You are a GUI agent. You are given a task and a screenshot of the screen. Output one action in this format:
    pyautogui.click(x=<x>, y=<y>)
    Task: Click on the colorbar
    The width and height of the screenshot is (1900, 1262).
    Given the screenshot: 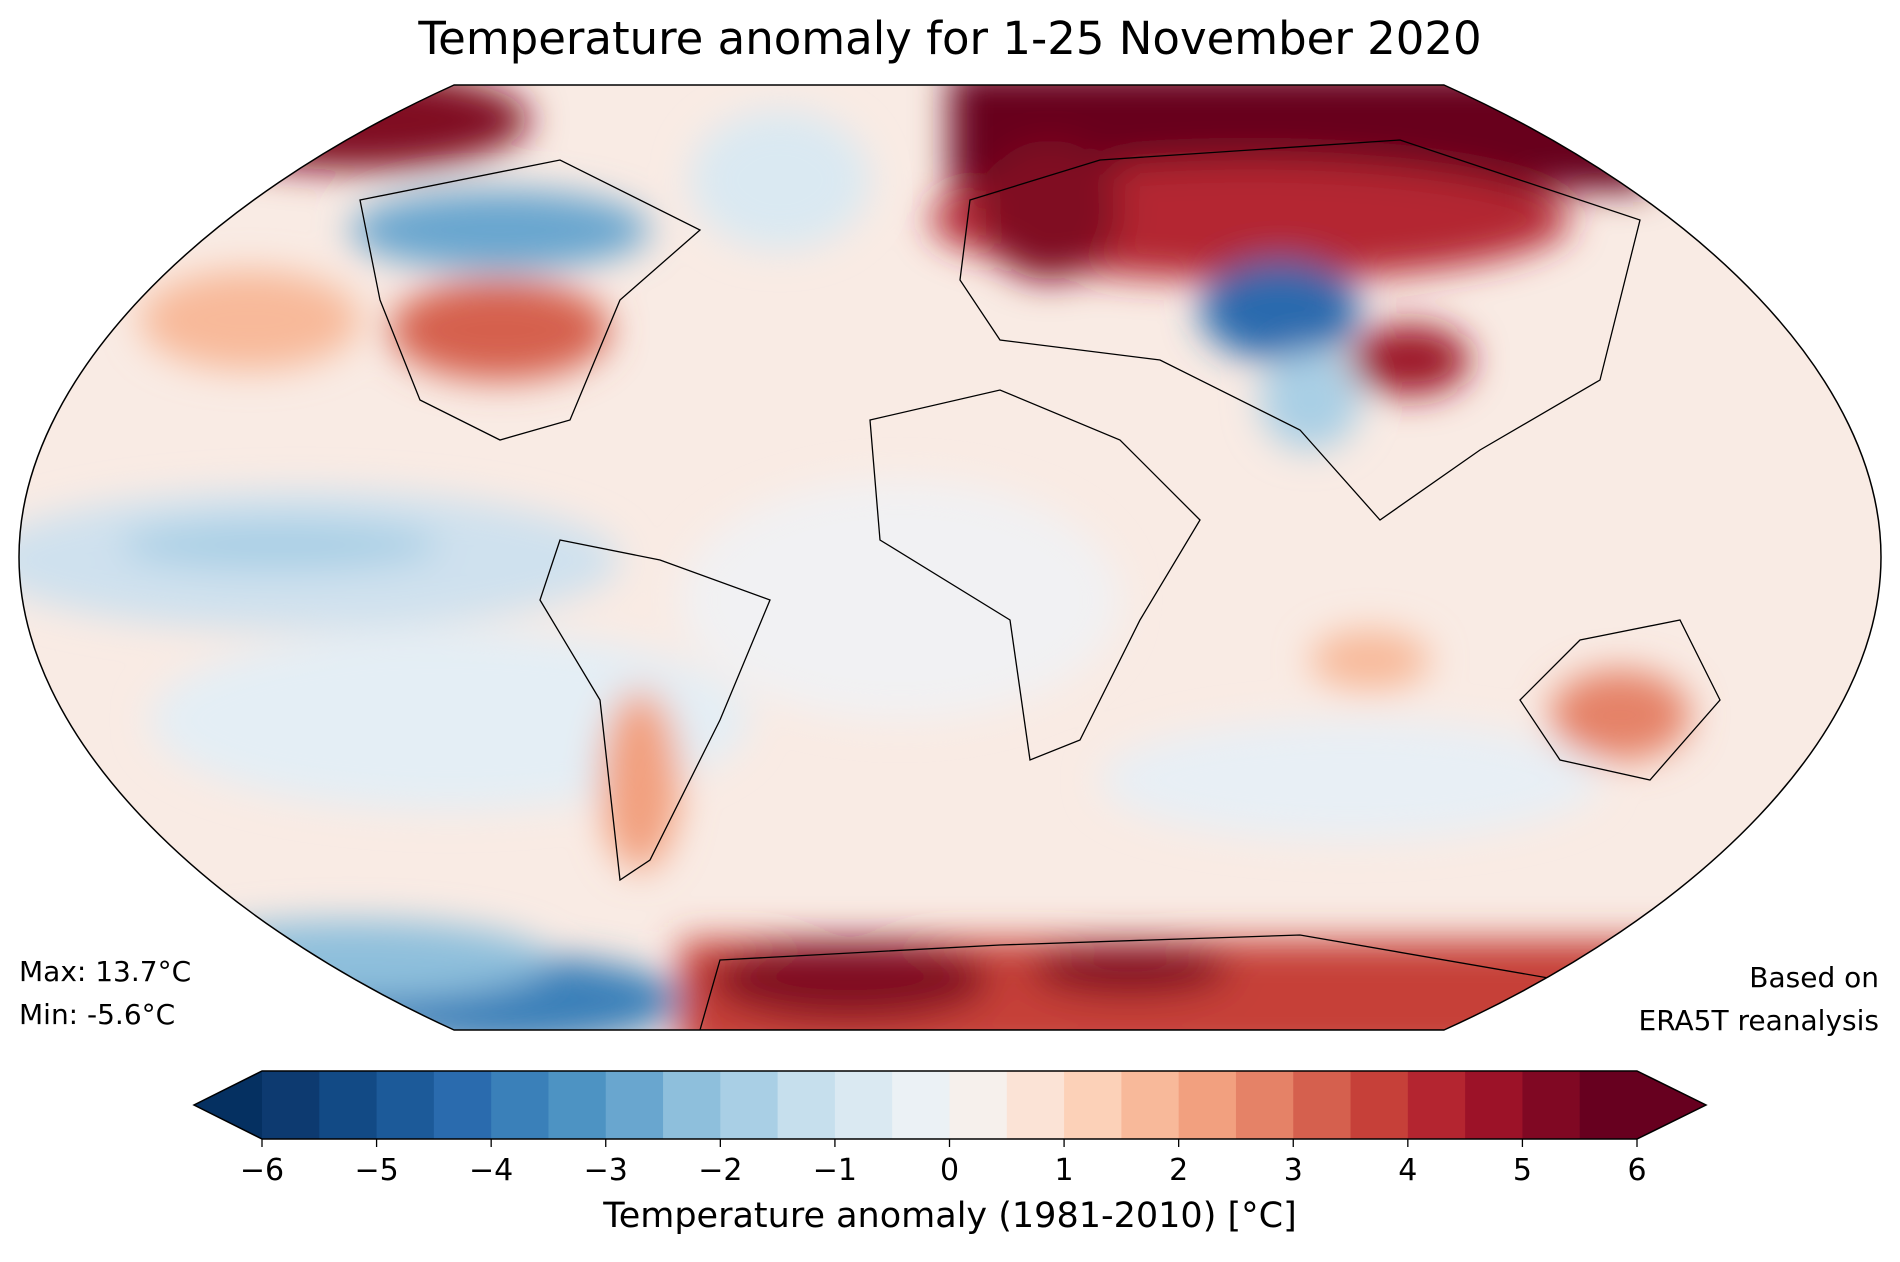 What is the action you would take?
    pyautogui.click(x=950, y=1108)
    